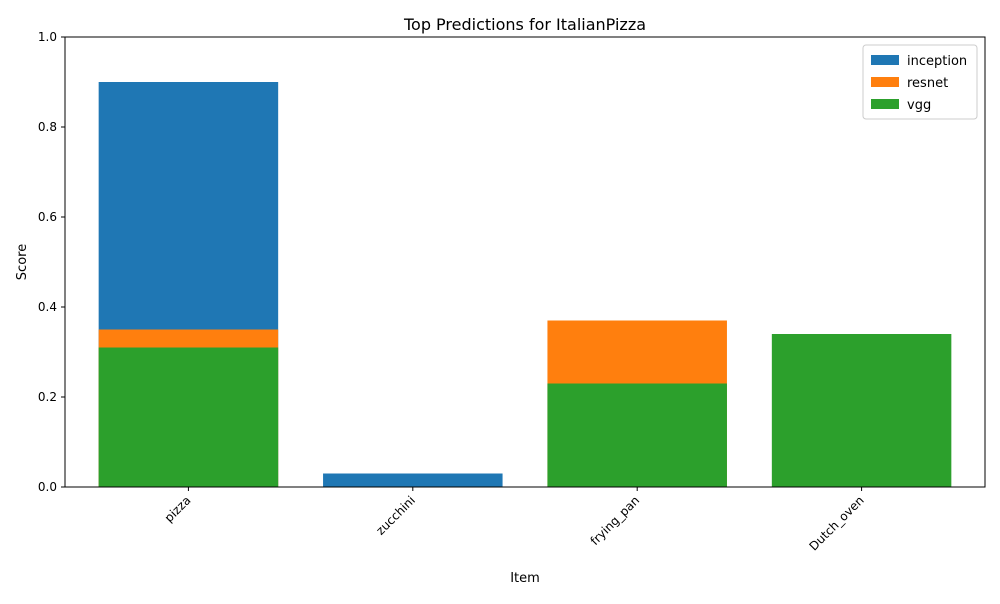 The height and width of the screenshot is (604, 1000). I want to click on bar-vgg-Dutch_oven, so click(861, 410).